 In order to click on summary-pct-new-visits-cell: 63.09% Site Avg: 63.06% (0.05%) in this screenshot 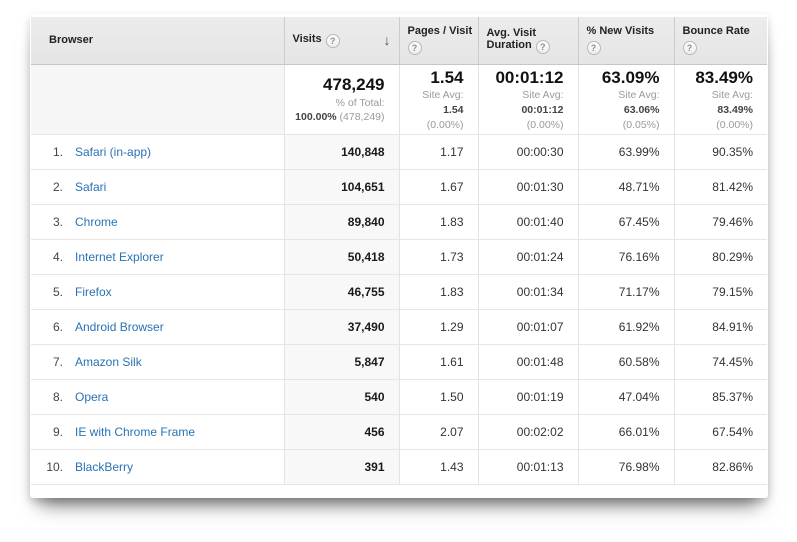, I will do `click(625, 99)`.